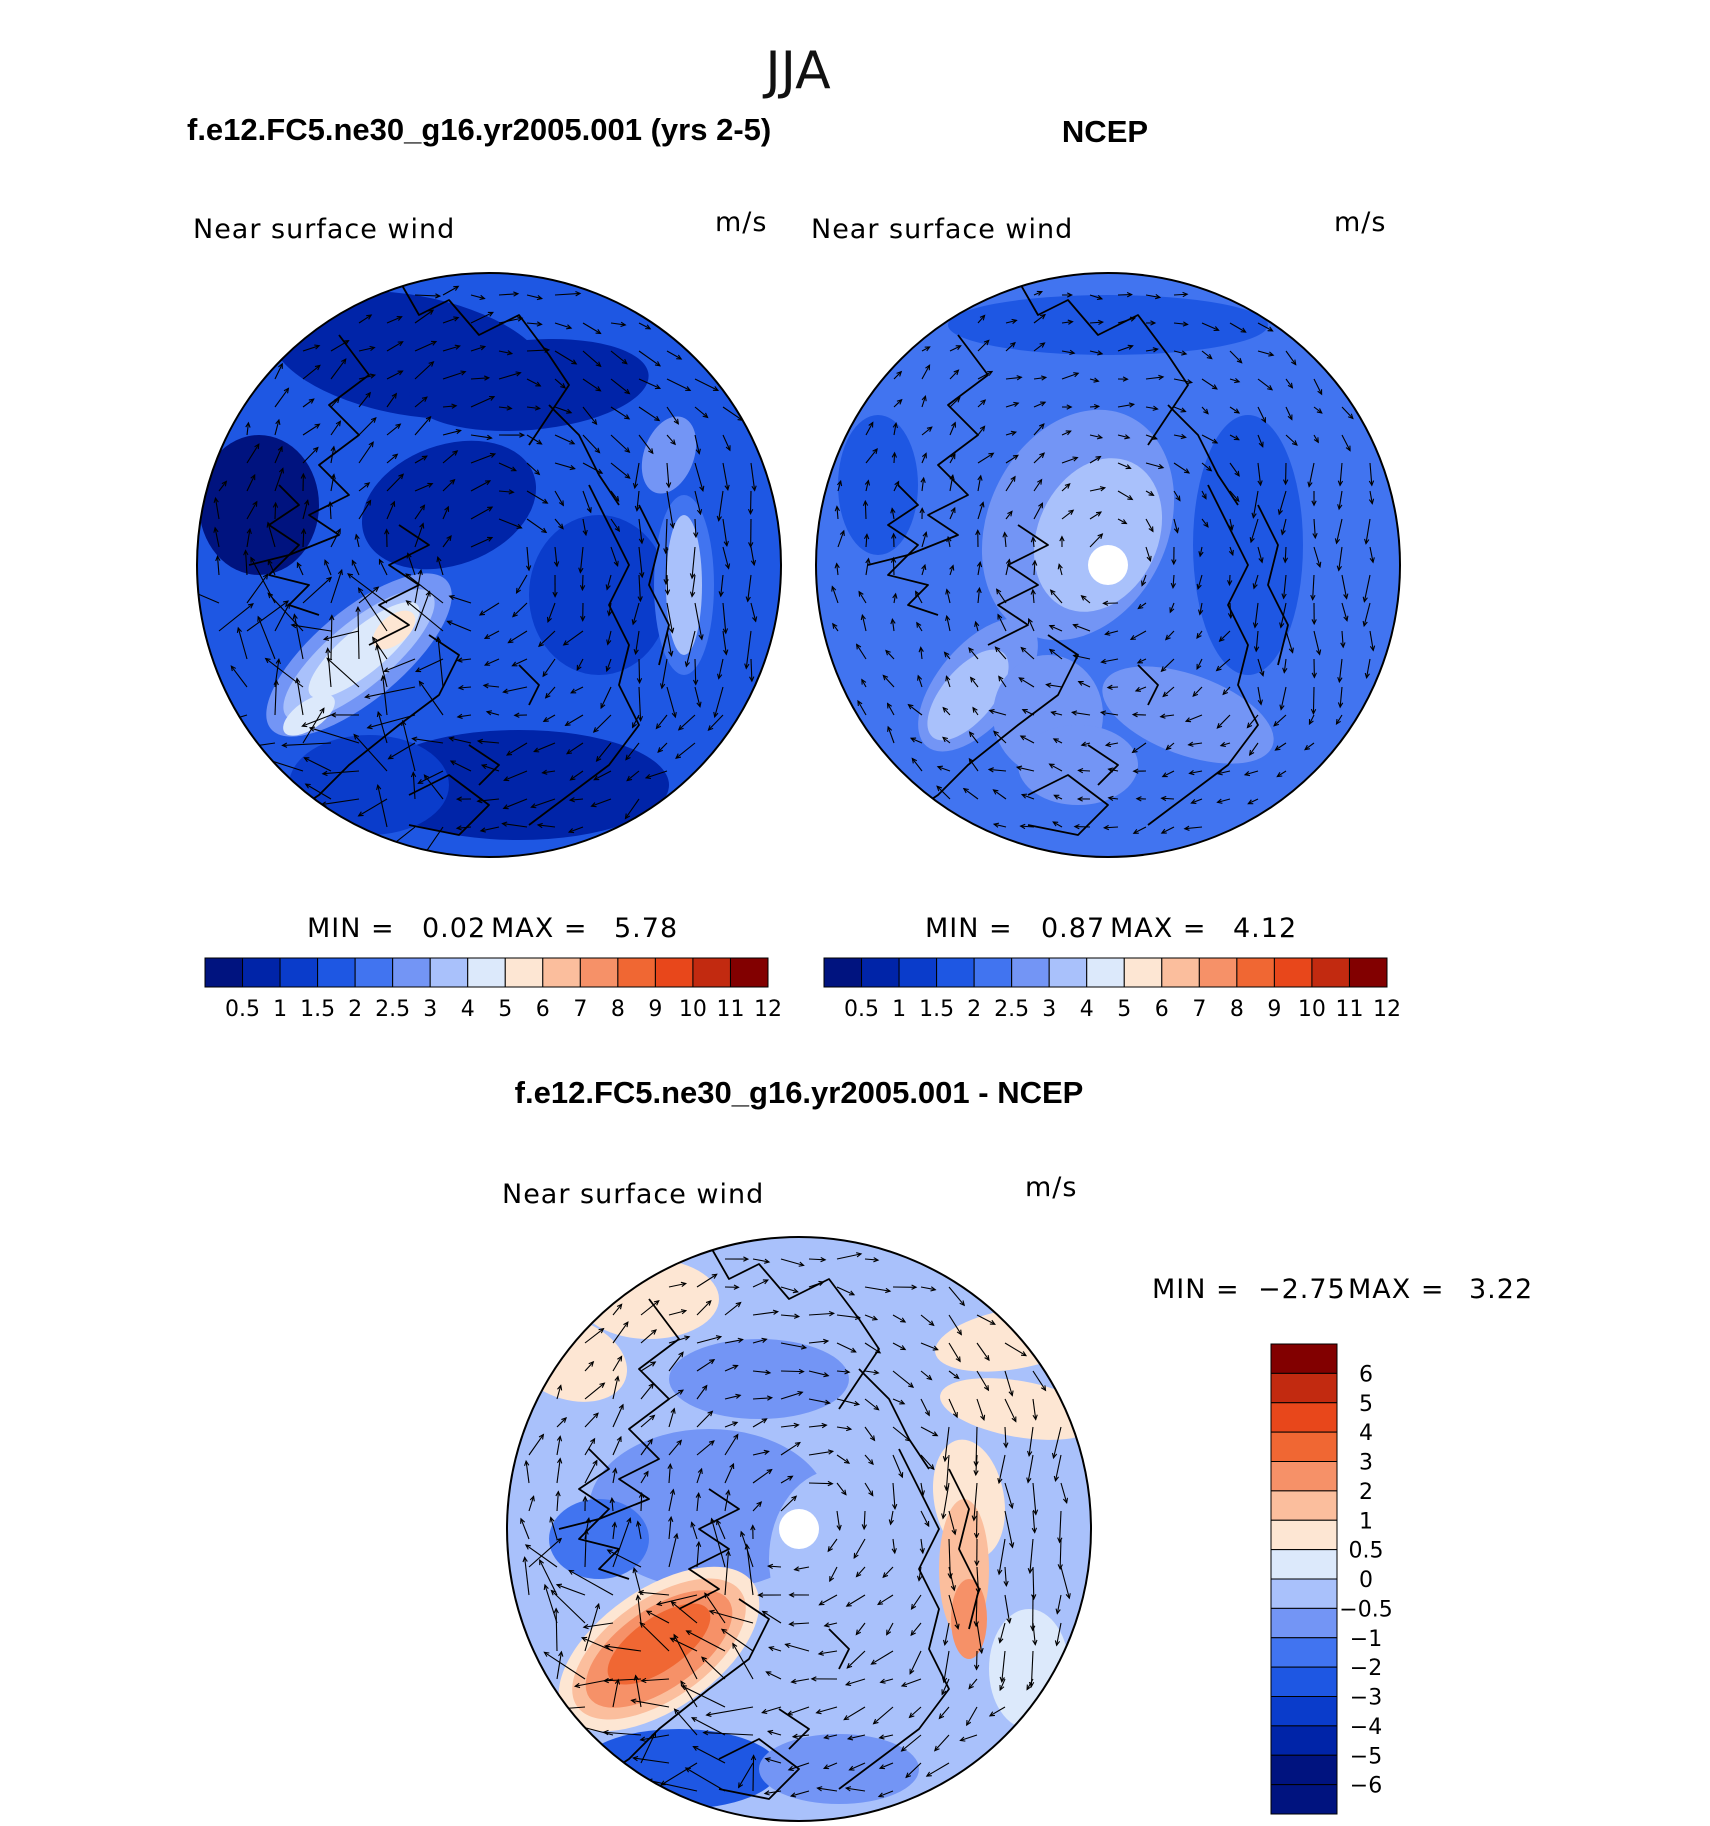 Image resolution: width=1710 pixels, height=1826 pixels. Describe the element at coordinates (1396, 1289) in the screenshot. I see `panel-diff-max-label: MAX =` at that location.